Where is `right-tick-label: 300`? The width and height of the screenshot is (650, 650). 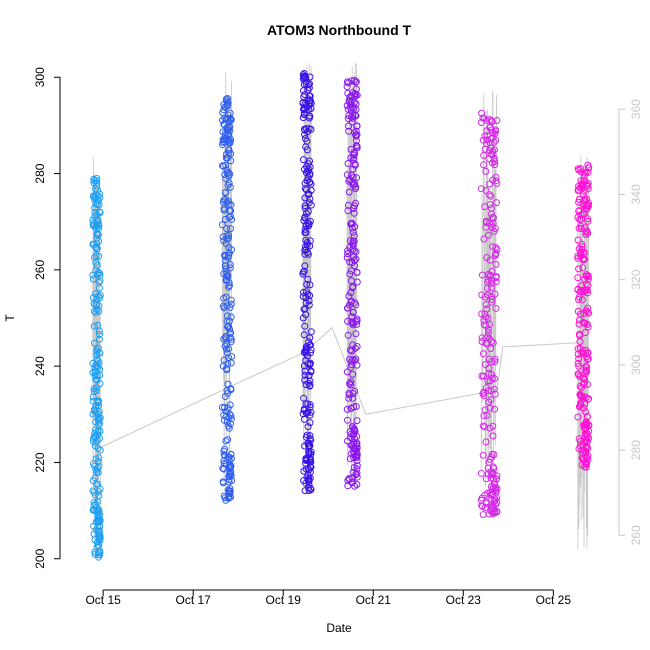
right-tick-label: 300 is located at coordinates (636, 365).